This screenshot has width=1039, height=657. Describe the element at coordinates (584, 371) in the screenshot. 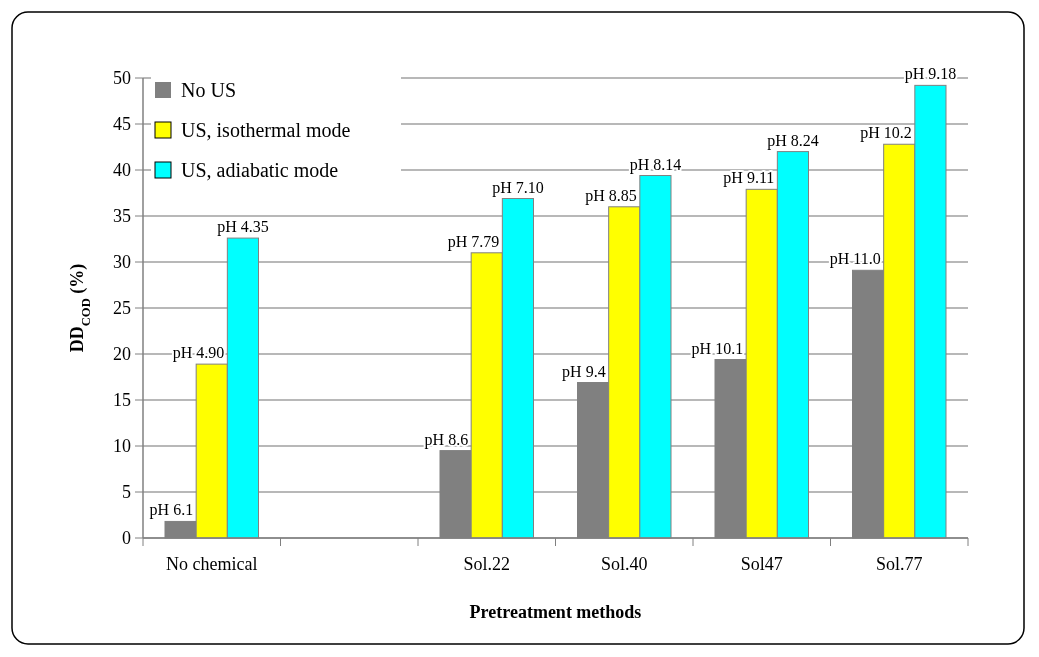

I see `data-label: pH 9.4` at that location.